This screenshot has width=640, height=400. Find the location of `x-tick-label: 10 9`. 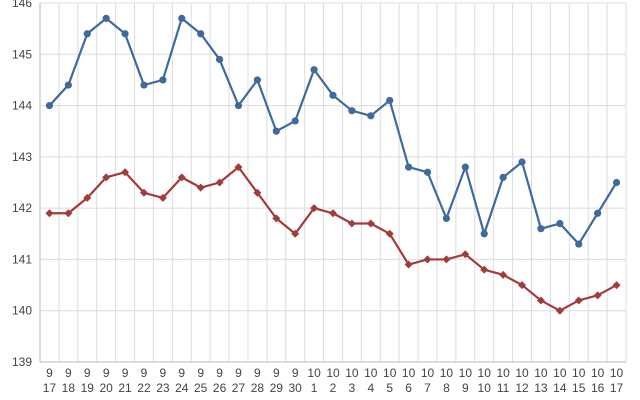

x-tick-label: 10 9 is located at coordinates (466, 380).